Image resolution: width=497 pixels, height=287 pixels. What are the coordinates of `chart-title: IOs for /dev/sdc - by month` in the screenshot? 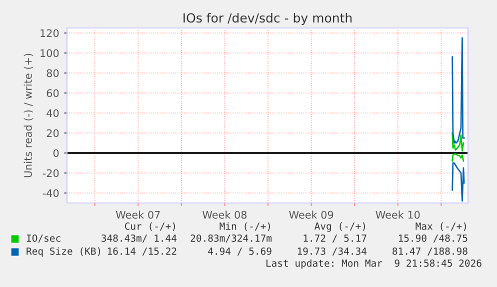 It's located at (268, 19).